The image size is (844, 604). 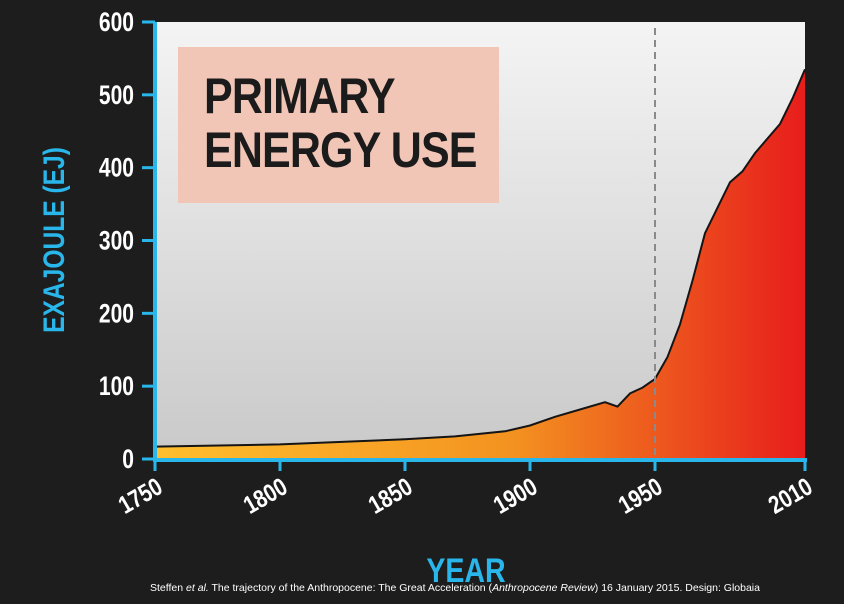 What do you see at coordinates (350, 588) in the screenshot?
I see `citation-title: The trajectory of the Anthropocene` at bounding box center [350, 588].